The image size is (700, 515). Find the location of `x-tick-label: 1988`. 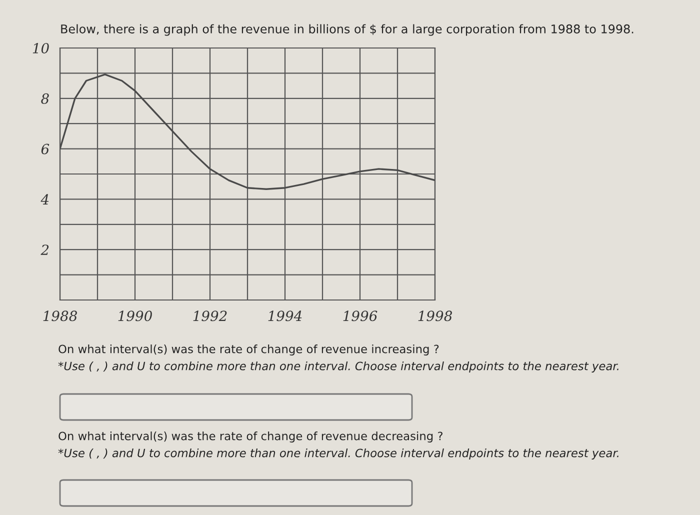

x-tick-label: 1988 is located at coordinates (60, 316).